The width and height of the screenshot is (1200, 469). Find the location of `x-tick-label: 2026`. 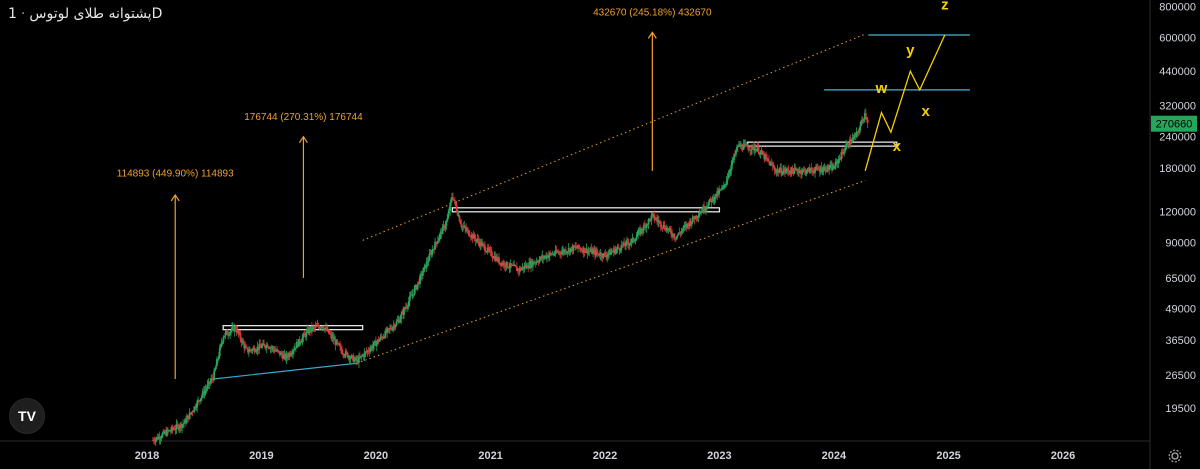

x-tick-label: 2026 is located at coordinates (1063, 456).